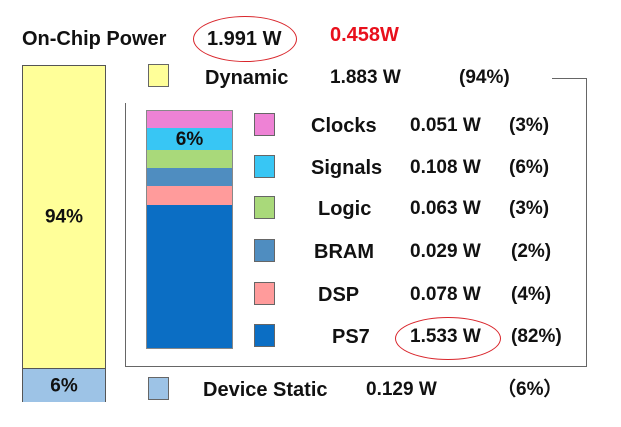 The image size is (621, 427). I want to click on clocks-pct: (3%), so click(529, 125).